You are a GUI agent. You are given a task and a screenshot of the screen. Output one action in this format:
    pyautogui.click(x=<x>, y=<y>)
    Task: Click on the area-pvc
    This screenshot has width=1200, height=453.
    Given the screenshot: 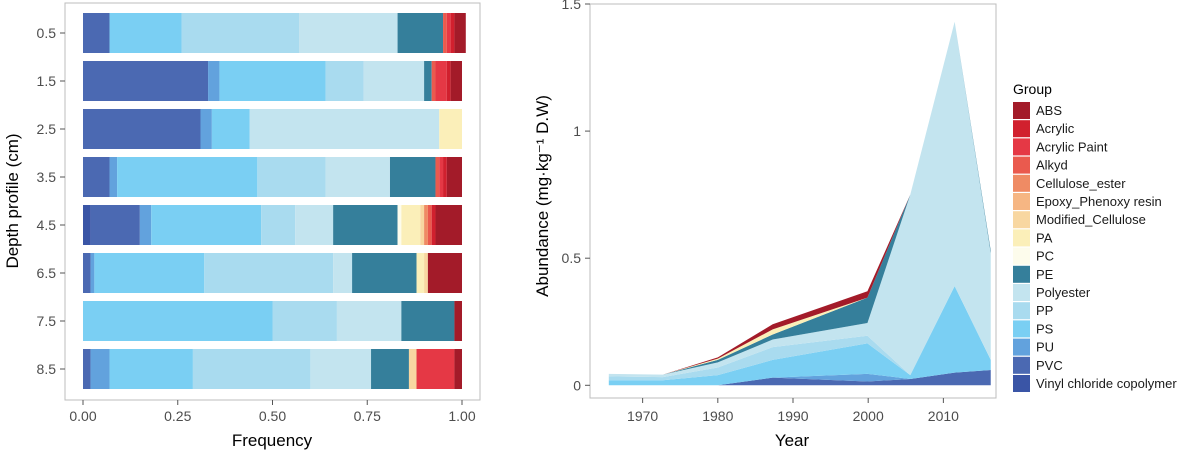 What is the action you would take?
    pyautogui.click(x=799, y=378)
    